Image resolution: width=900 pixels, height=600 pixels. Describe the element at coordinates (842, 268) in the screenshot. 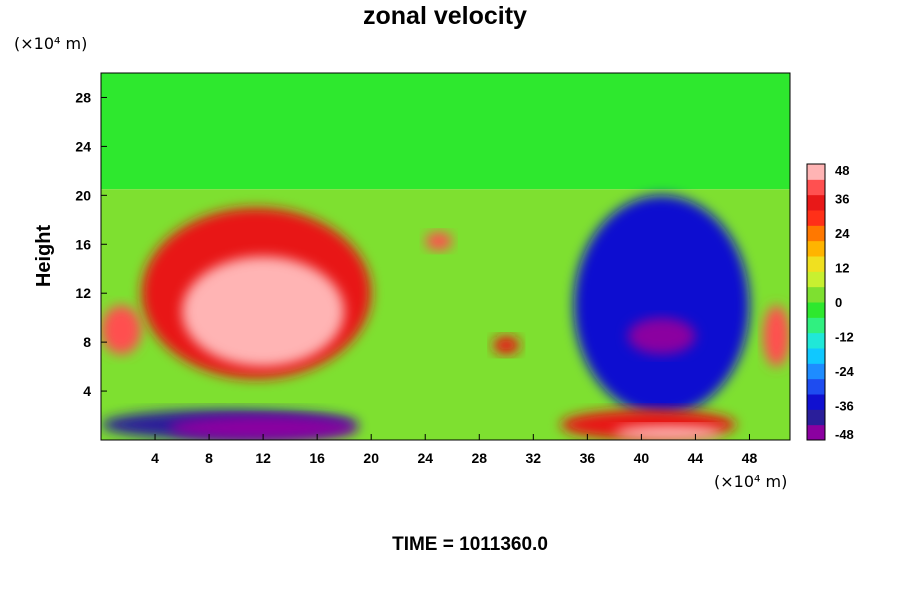

I see `colorbar-tick-label: 12` at that location.